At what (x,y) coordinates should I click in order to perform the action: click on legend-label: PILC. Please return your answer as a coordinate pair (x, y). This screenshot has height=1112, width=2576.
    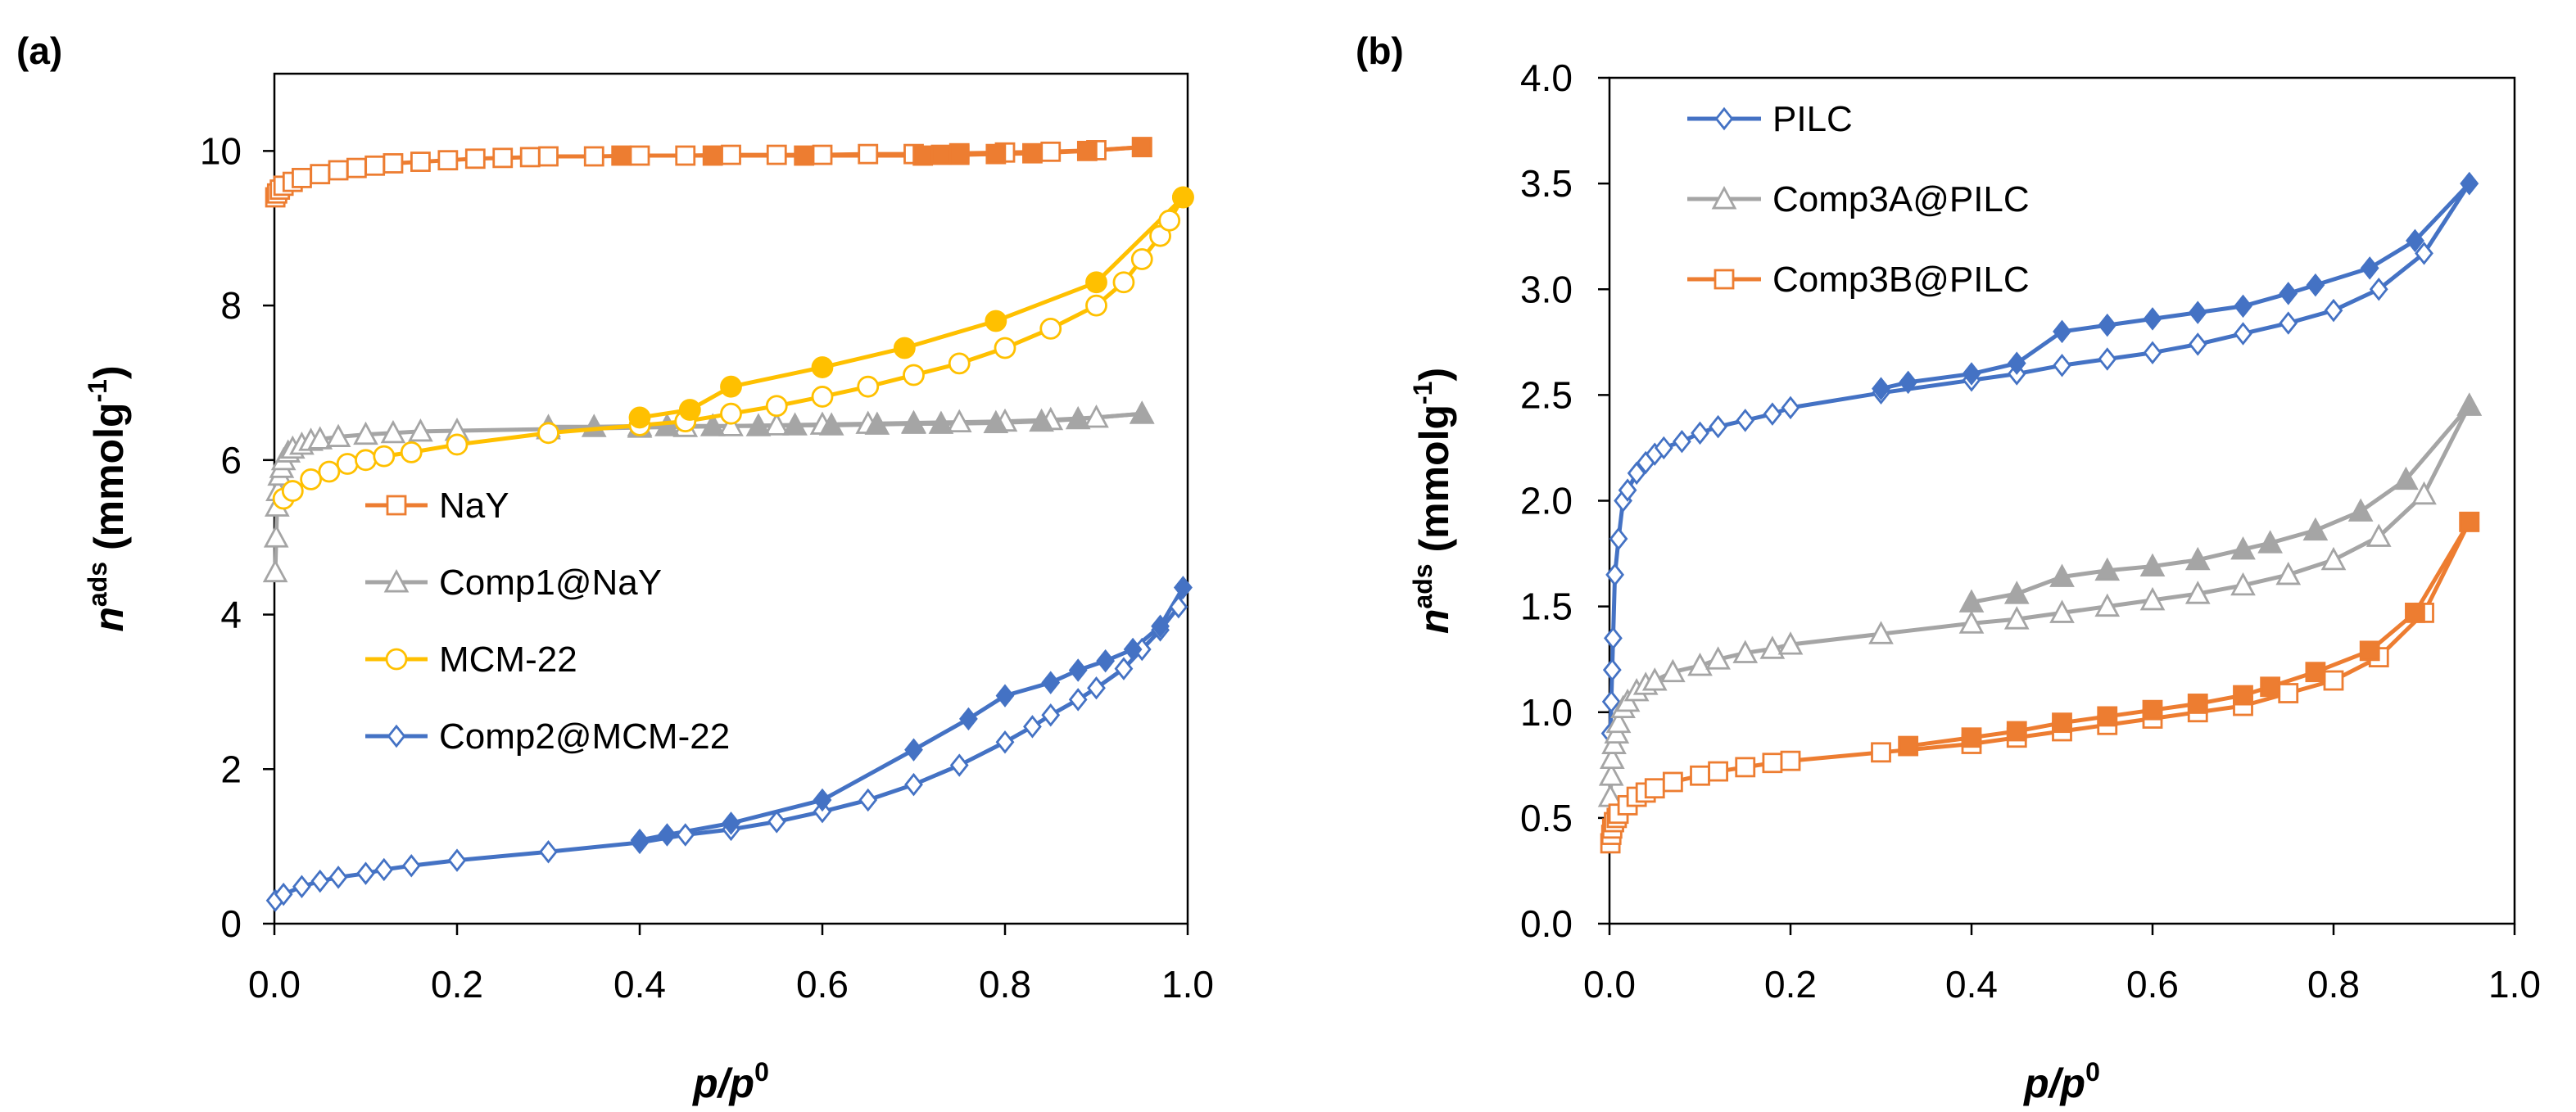
    Looking at the image, I should click on (1812, 119).